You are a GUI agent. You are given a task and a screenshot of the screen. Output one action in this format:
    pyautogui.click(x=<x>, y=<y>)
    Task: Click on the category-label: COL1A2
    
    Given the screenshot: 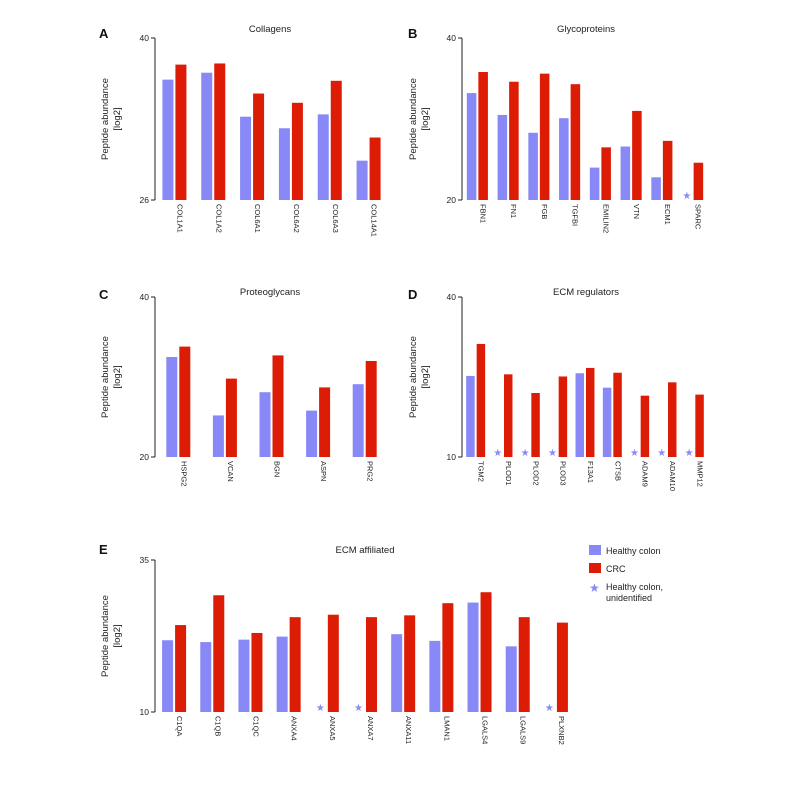 What is the action you would take?
    pyautogui.click(x=218, y=218)
    